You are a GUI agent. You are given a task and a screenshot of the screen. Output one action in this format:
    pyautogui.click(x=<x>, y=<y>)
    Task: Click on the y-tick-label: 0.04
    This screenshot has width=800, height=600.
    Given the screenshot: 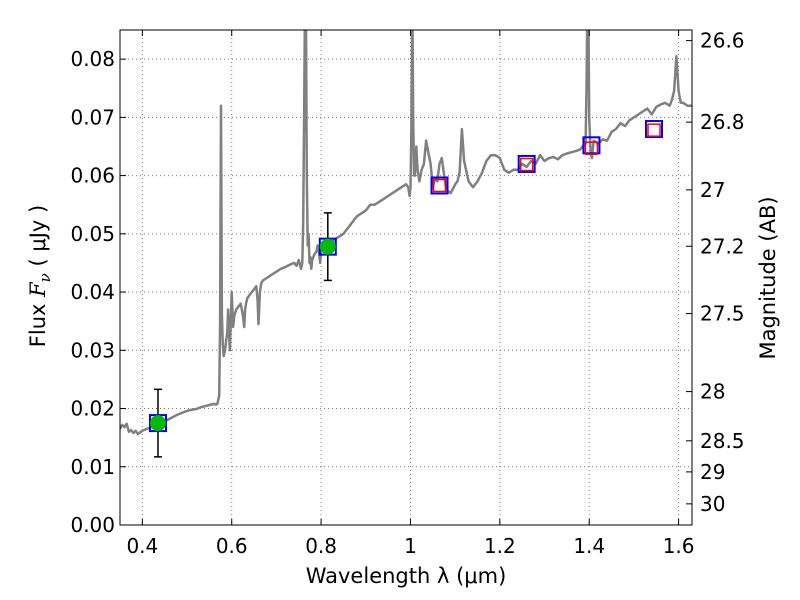 What is the action you would take?
    pyautogui.click(x=92, y=292)
    